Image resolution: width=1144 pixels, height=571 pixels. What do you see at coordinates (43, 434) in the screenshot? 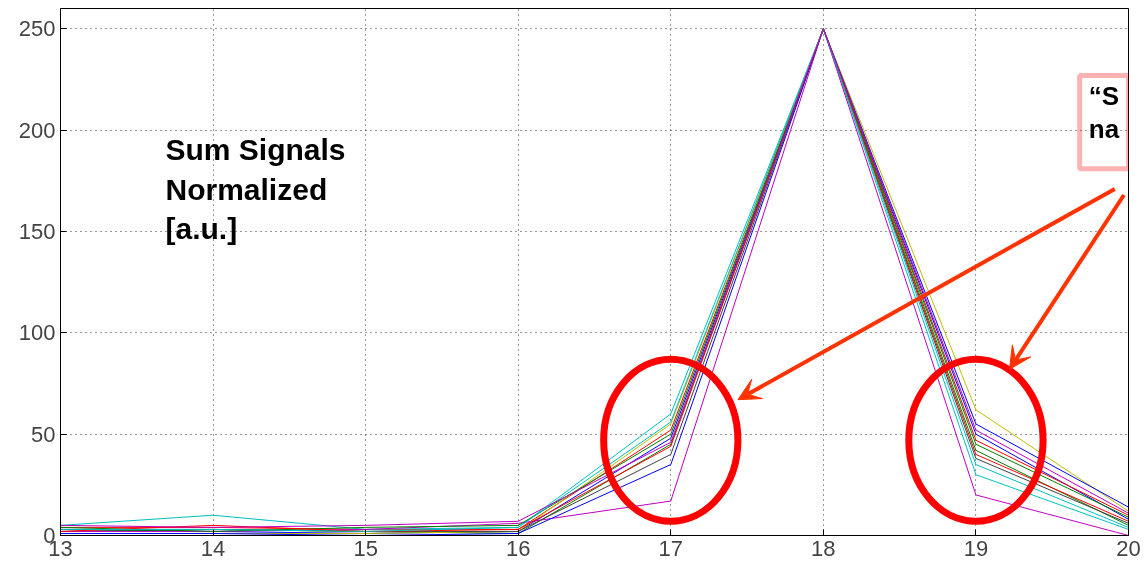
I see `y-tick-label: 50` at bounding box center [43, 434].